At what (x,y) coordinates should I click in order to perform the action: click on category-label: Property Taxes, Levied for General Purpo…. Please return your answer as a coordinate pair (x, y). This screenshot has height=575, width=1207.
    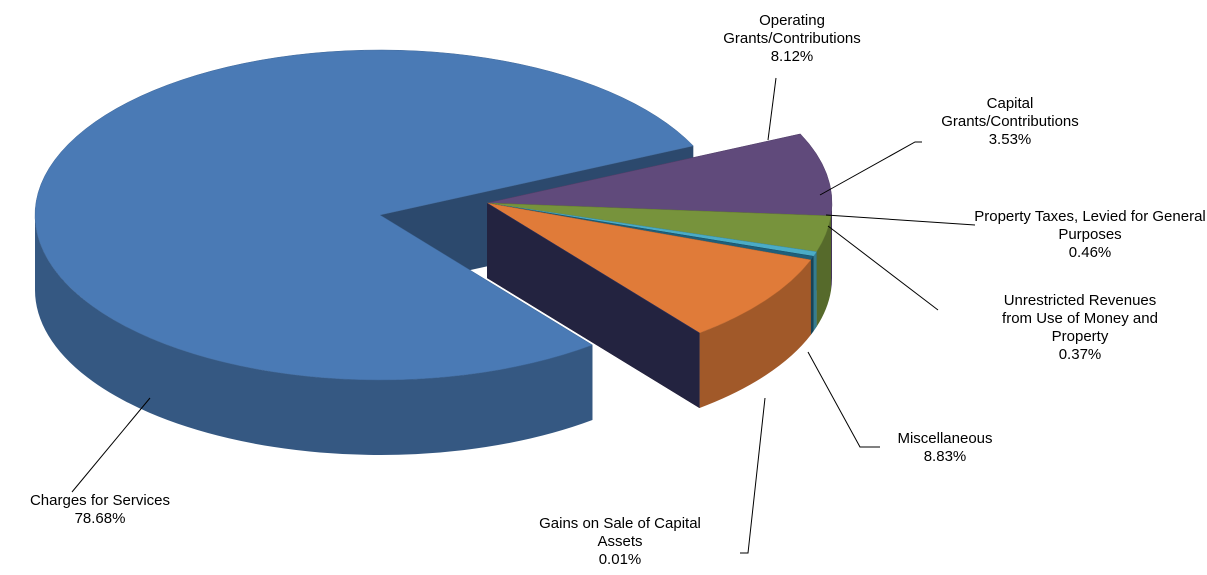
    Looking at the image, I should click on (1090, 225).